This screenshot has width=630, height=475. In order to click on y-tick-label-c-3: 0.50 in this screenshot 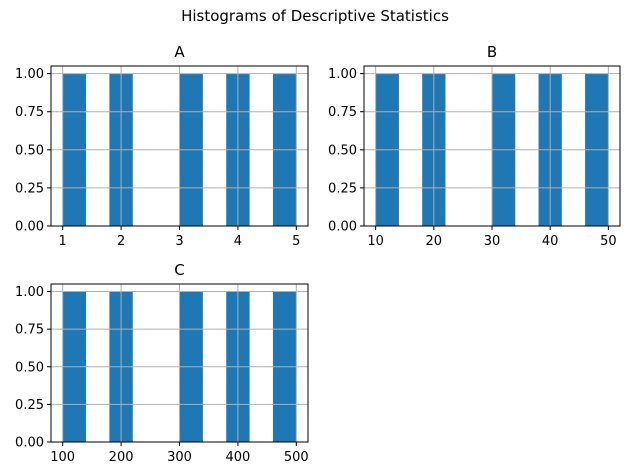, I will do `click(29, 367)`.